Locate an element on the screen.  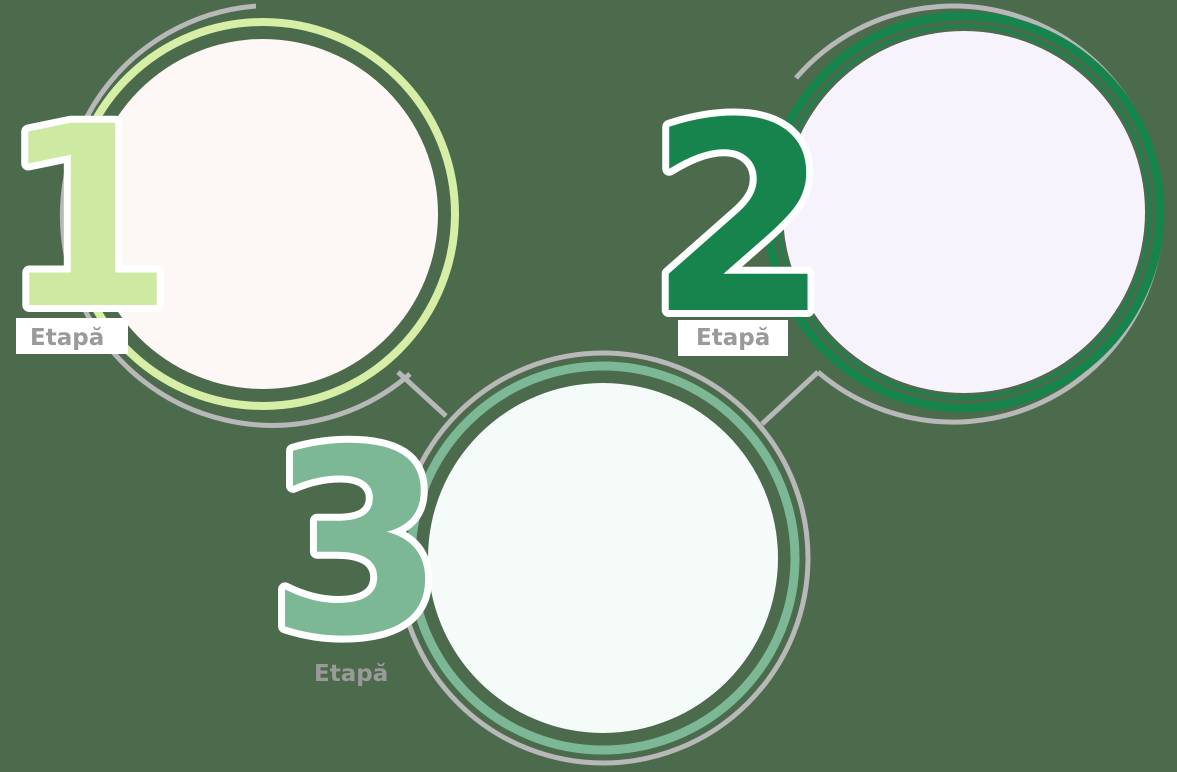
step-2-label-plate is located at coordinates (733, 338).